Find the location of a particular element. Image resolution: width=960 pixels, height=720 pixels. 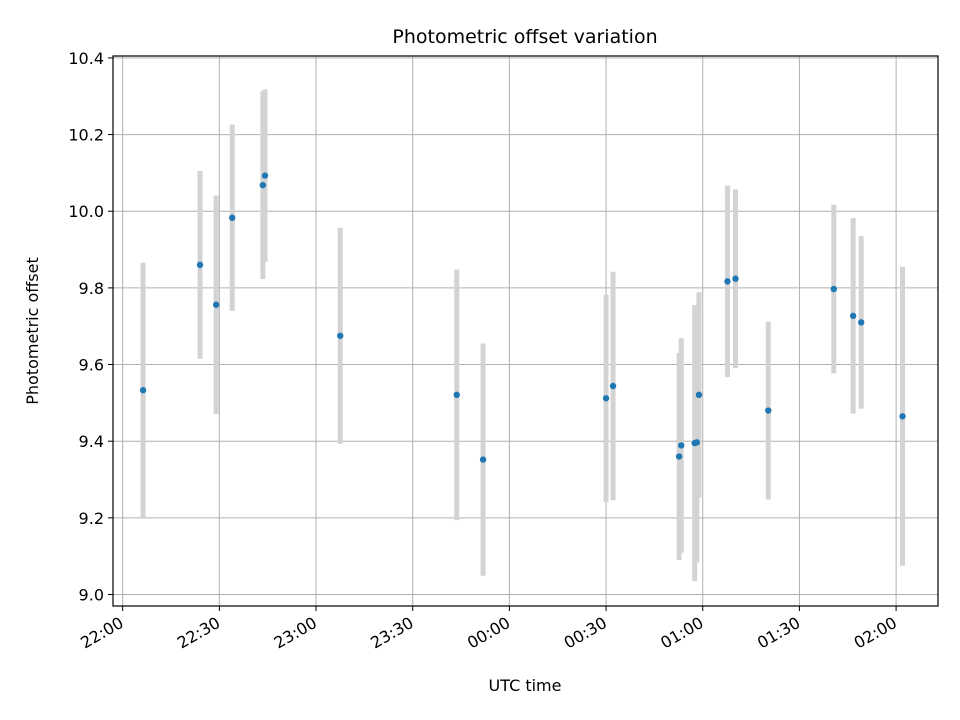

y-tick-label: 9.0 is located at coordinates (91, 595).